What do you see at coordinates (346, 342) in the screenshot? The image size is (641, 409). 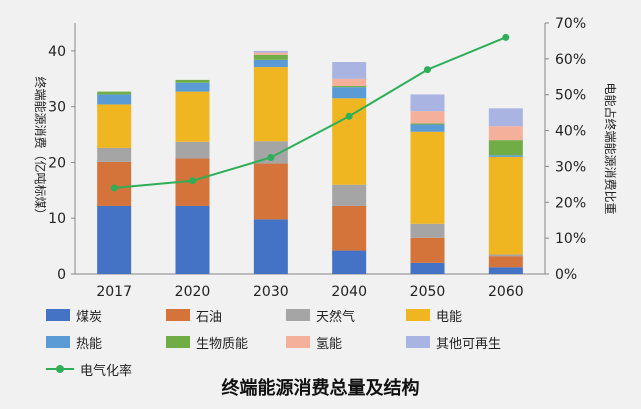 I see `legend-item: 氢能` at bounding box center [346, 342].